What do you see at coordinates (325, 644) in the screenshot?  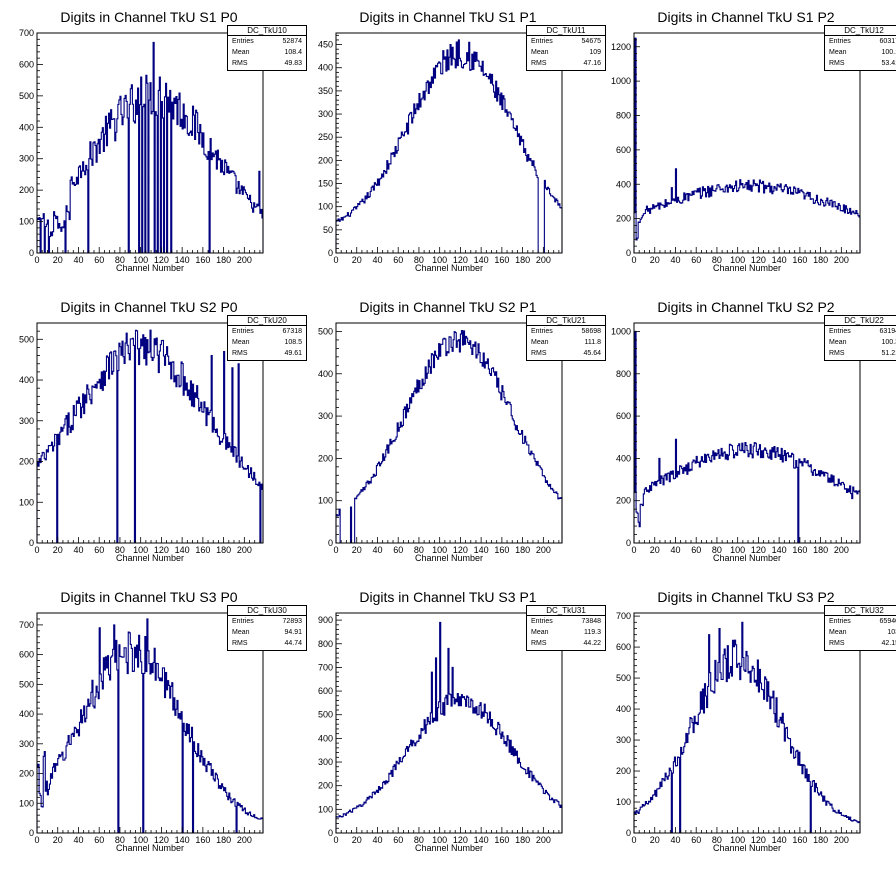 I see `y-tick-label: 800` at bounding box center [325, 644].